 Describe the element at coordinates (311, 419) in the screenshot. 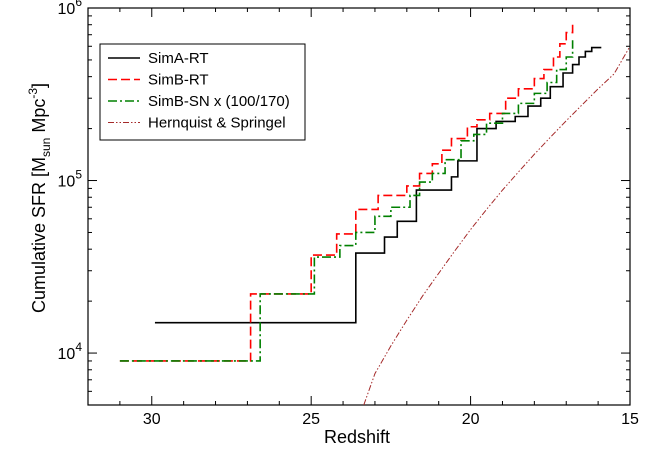

I see `x-tick-label: 25` at that location.